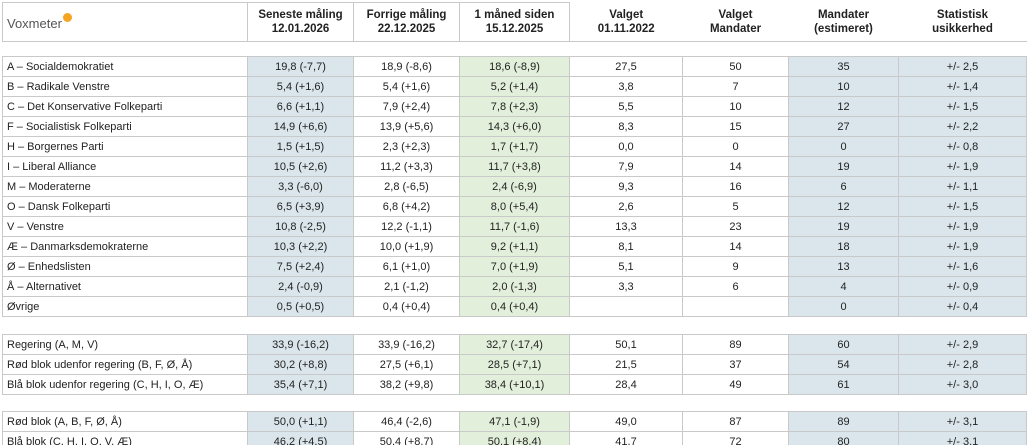 This screenshot has height=445, width=1030. What do you see at coordinates (125, 22) in the screenshot?
I see `logo-cell: Voxmeter` at bounding box center [125, 22].